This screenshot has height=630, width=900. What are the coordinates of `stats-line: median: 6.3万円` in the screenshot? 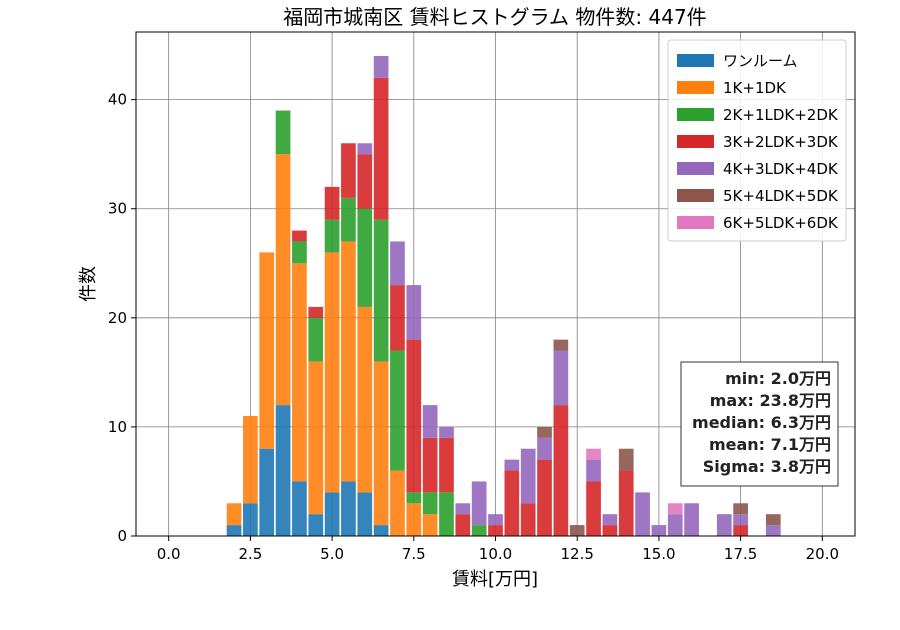 It's located at (761, 422).